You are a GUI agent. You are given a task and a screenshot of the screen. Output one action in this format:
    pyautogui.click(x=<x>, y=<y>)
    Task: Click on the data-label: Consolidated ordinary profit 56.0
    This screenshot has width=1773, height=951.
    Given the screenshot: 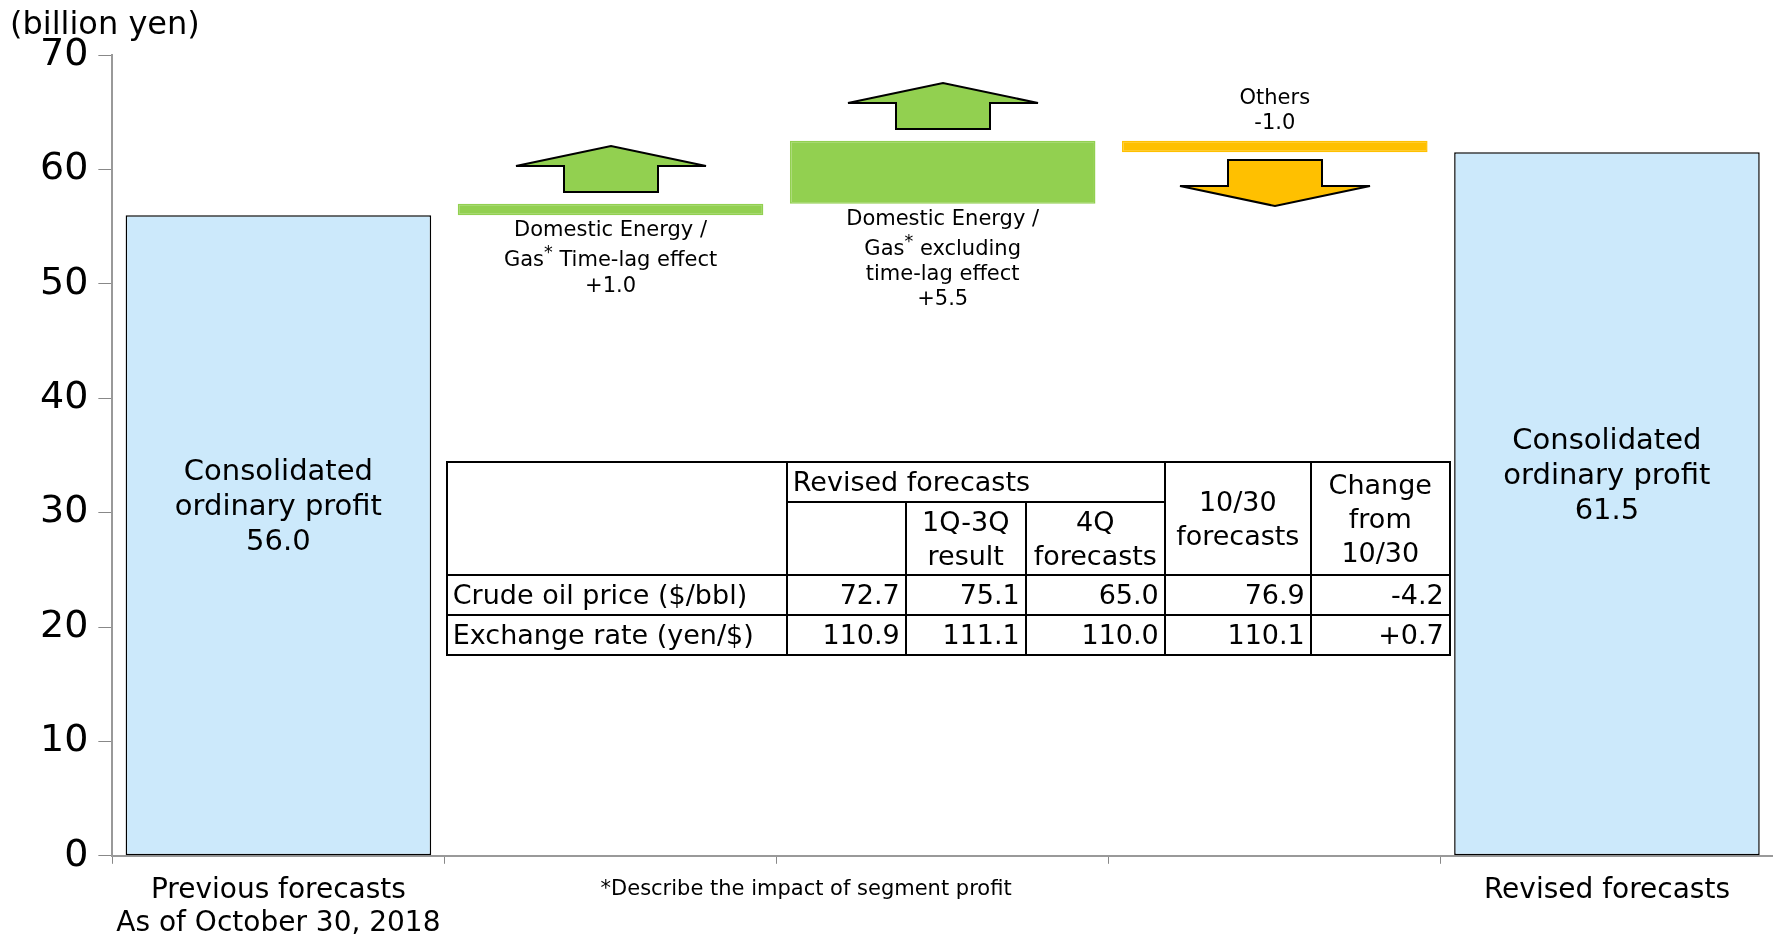 What is the action you would take?
    pyautogui.click(x=278, y=505)
    